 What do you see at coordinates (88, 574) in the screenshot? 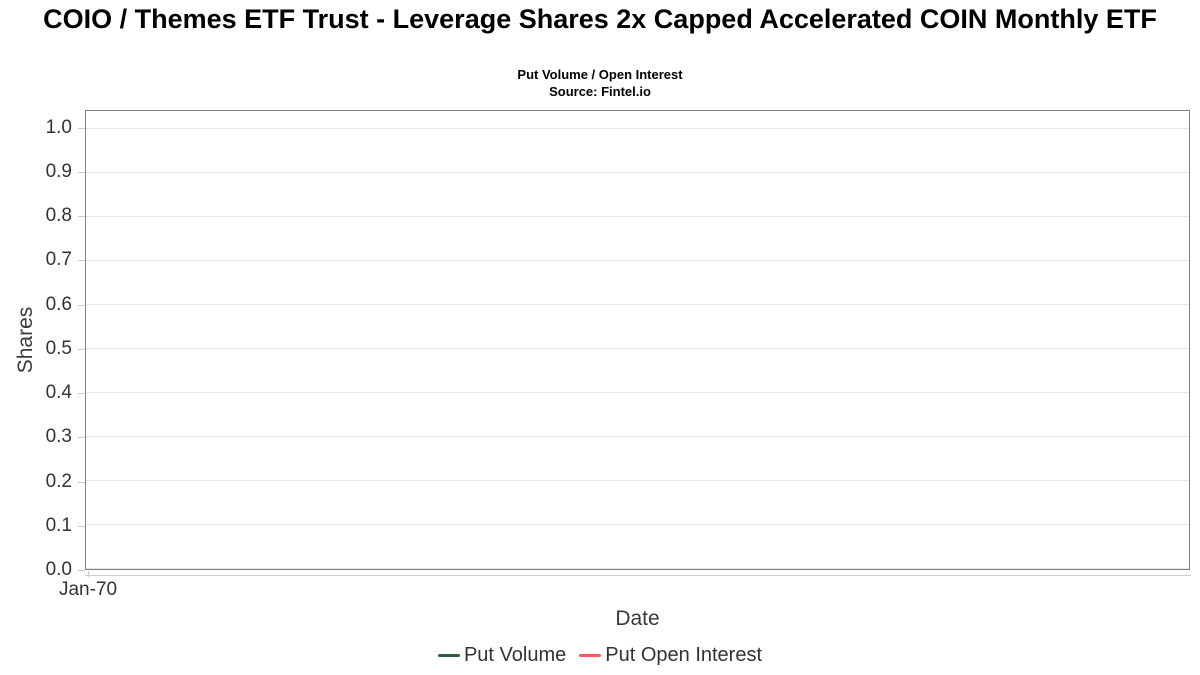
I see `x-tick-mark` at bounding box center [88, 574].